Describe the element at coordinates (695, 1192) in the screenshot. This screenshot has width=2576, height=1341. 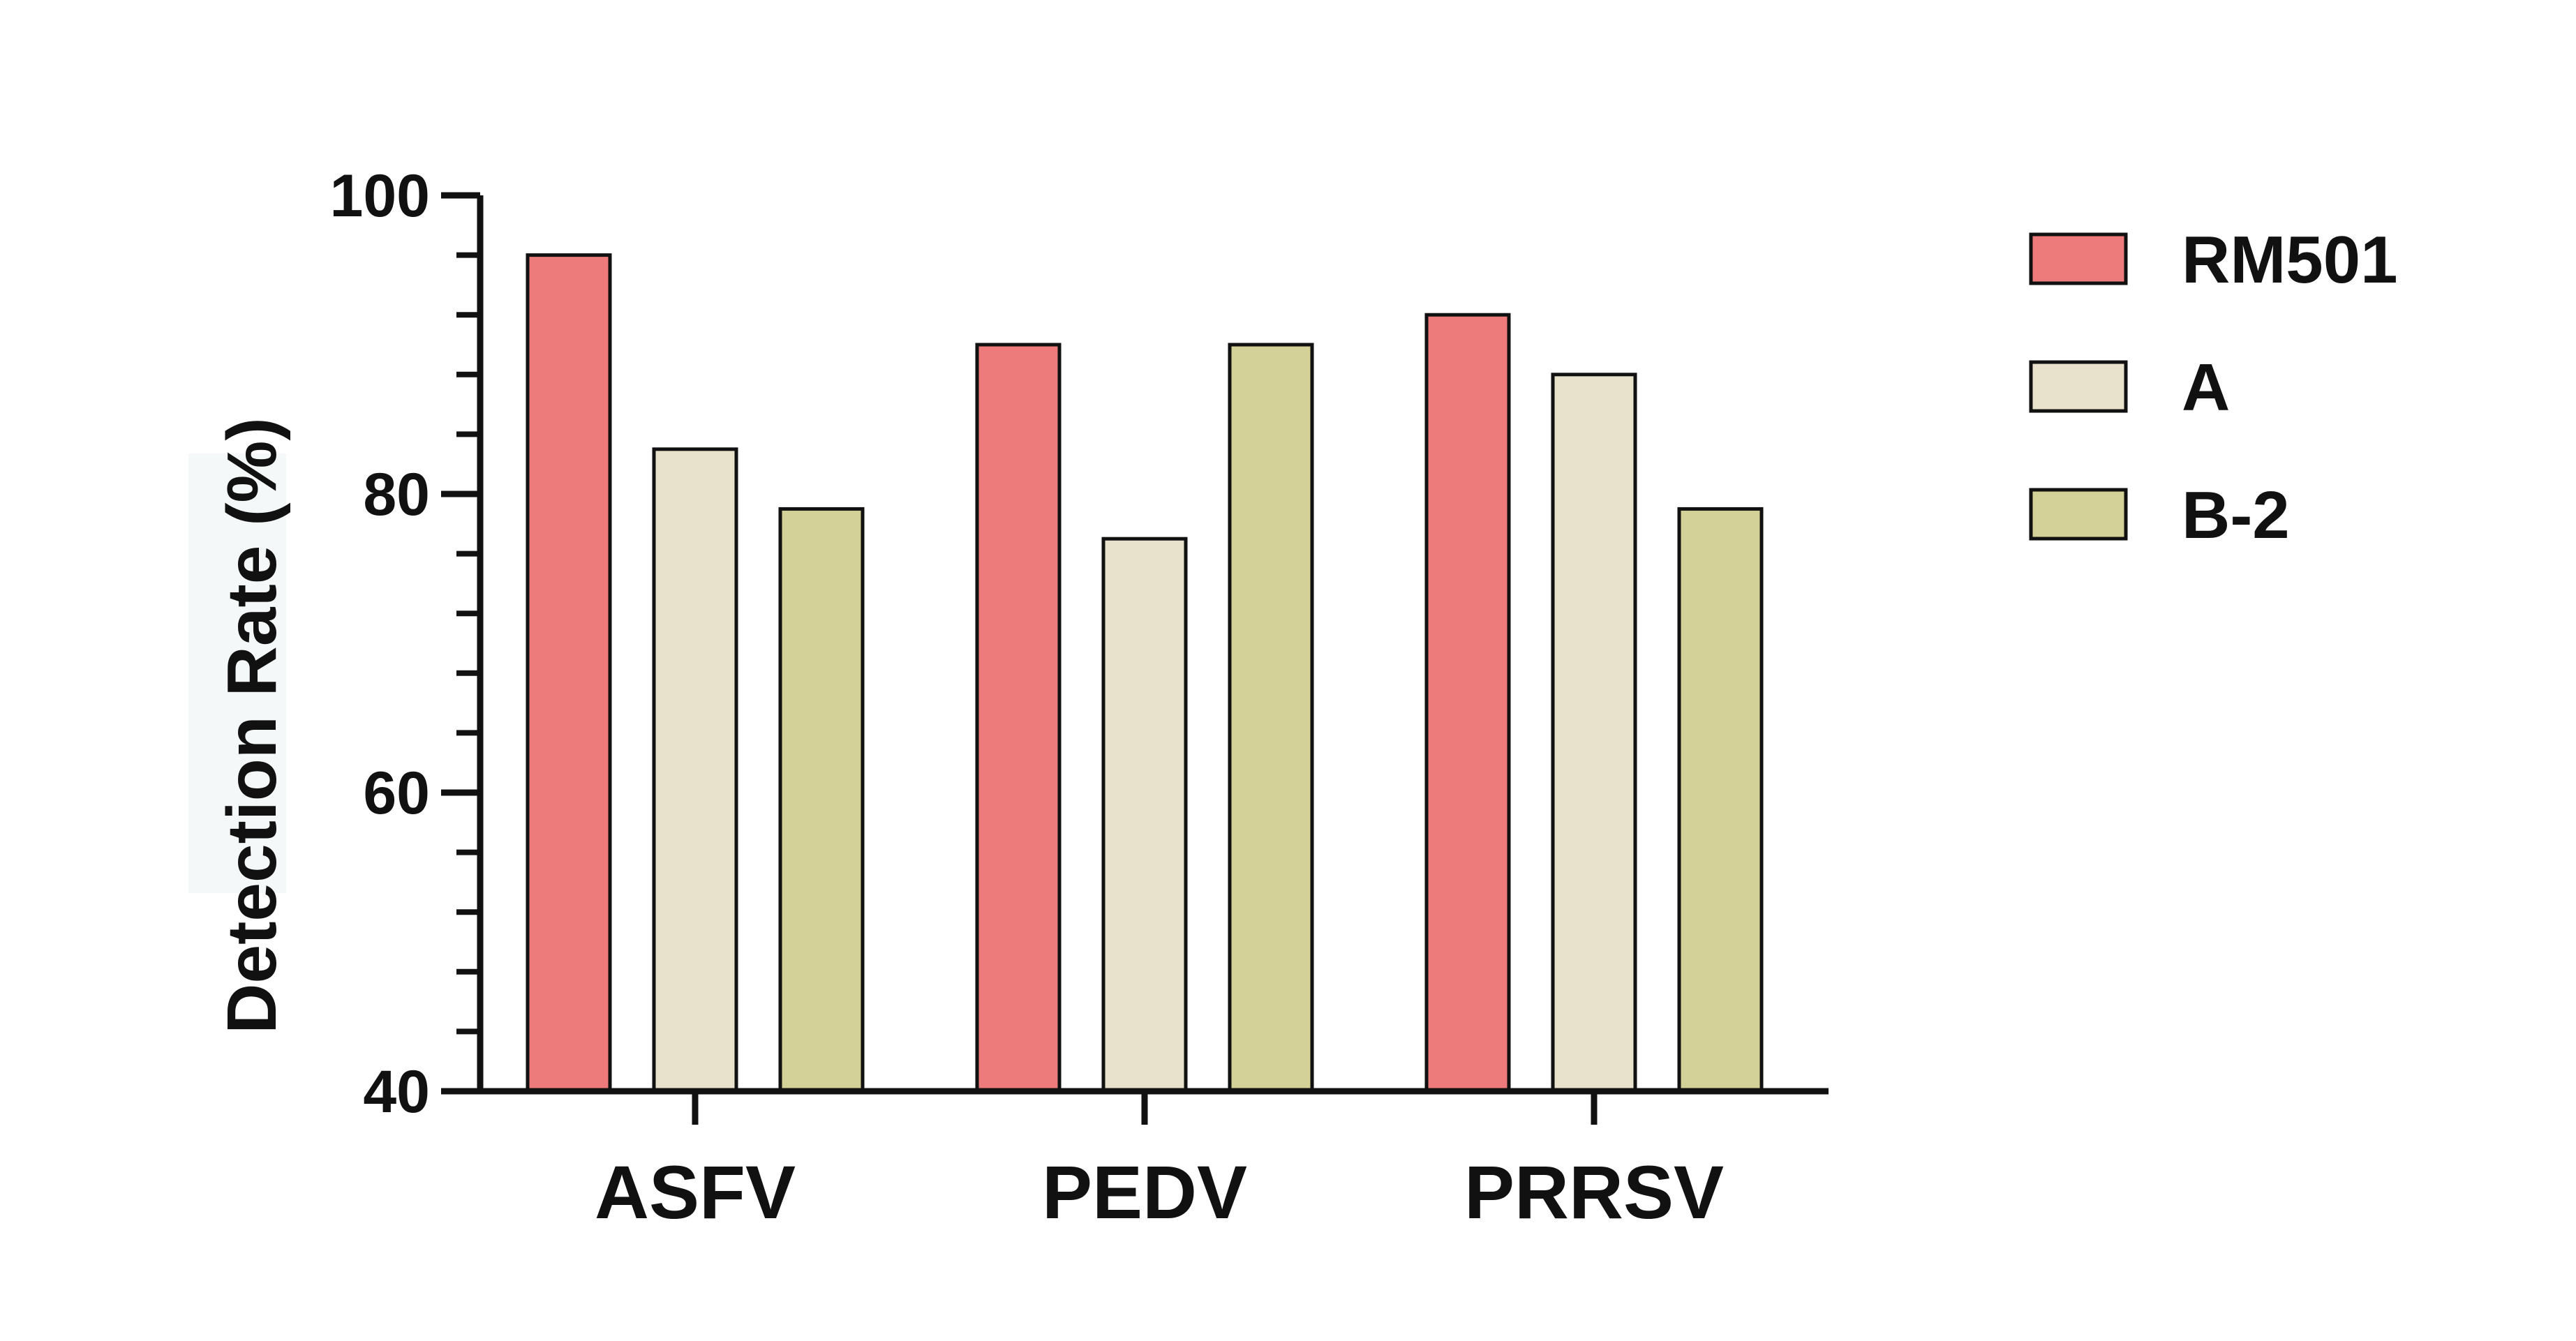
I see `x-tick-label: ASFV` at that location.